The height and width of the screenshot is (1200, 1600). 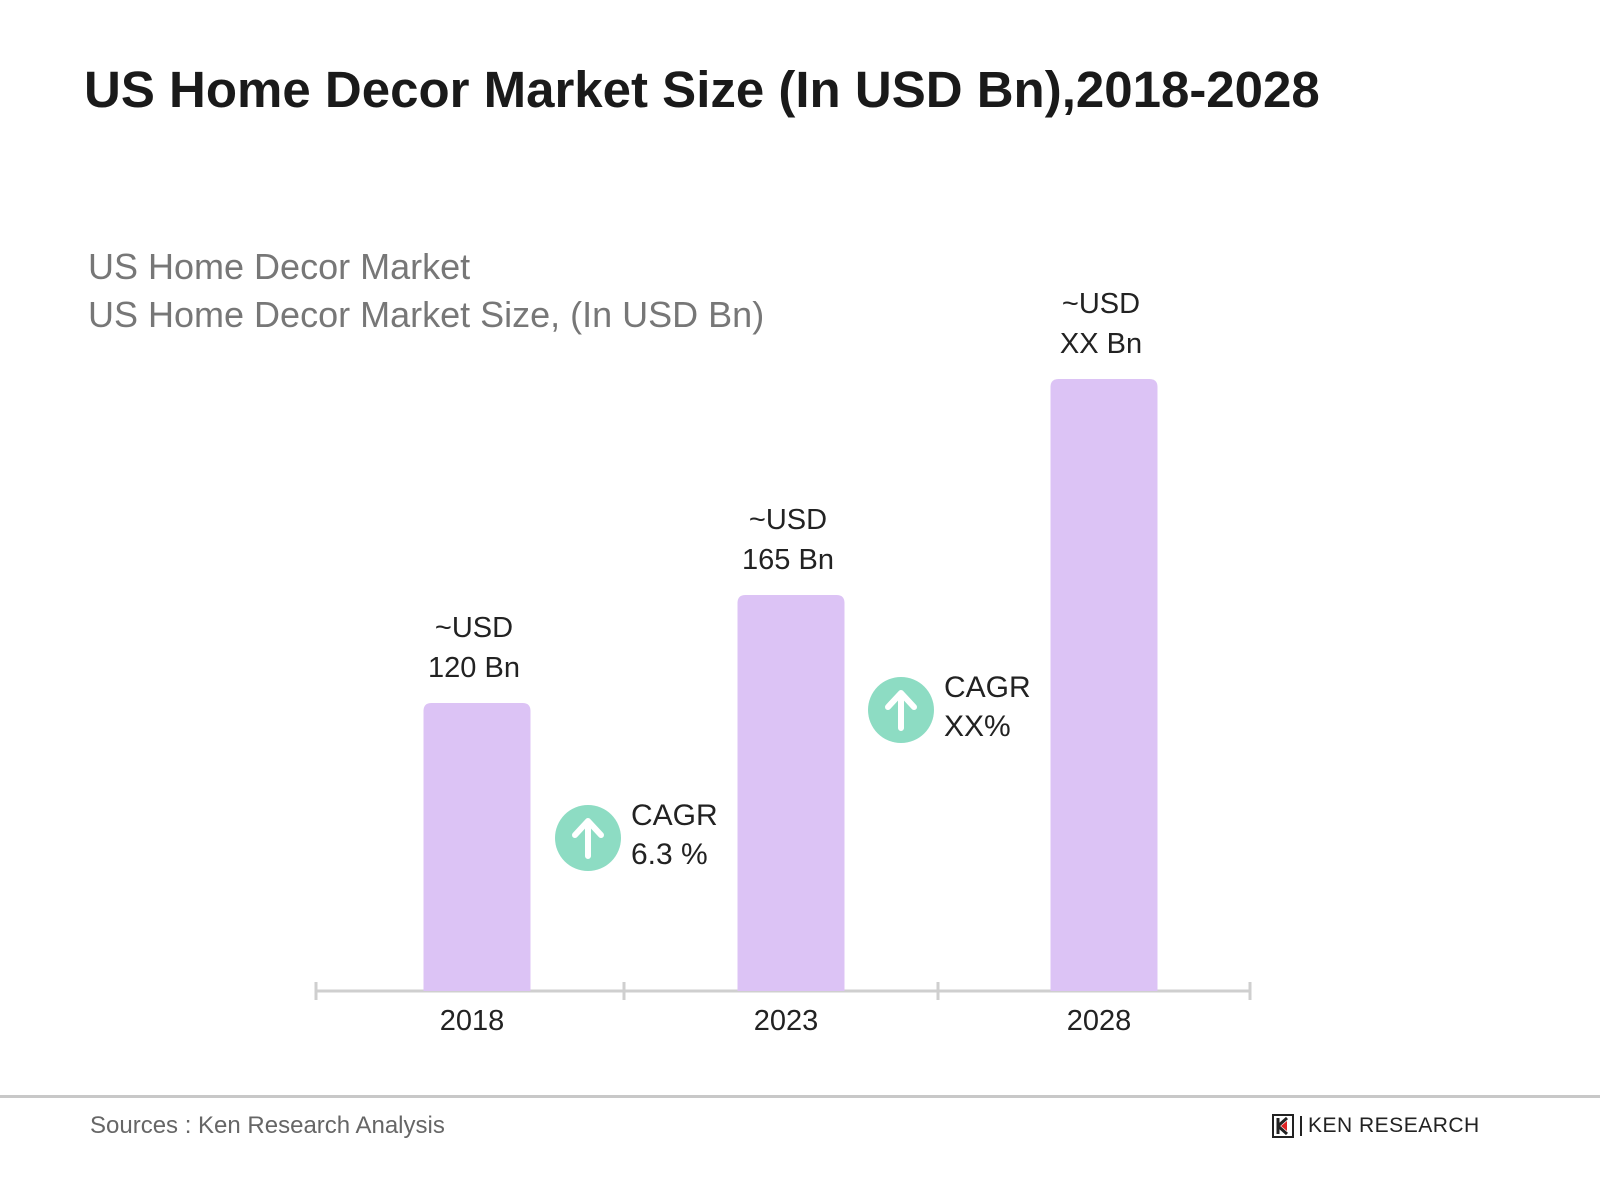 What do you see at coordinates (1283, 1126) in the screenshot?
I see `ken-research-logo-icon` at bounding box center [1283, 1126].